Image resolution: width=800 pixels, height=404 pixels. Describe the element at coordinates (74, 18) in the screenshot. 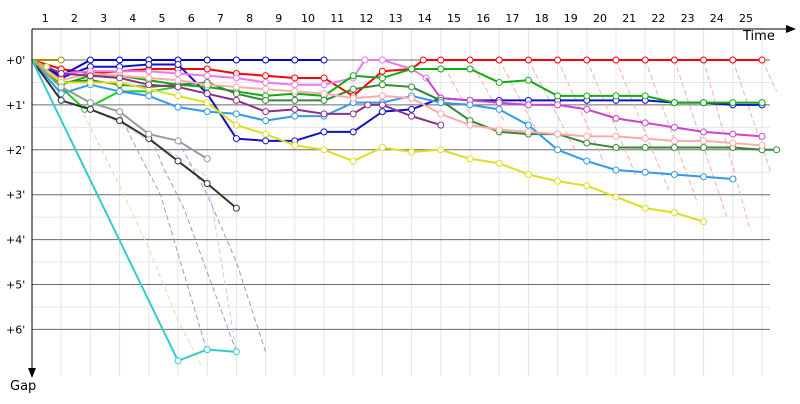

I see `x-tick-label: 2` at that location.